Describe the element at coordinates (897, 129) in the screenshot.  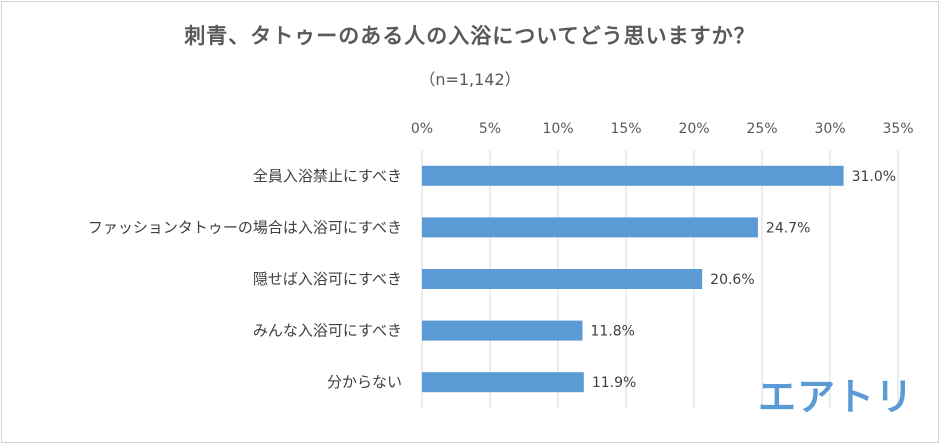
I see `x-tick-label: 35%` at that location.